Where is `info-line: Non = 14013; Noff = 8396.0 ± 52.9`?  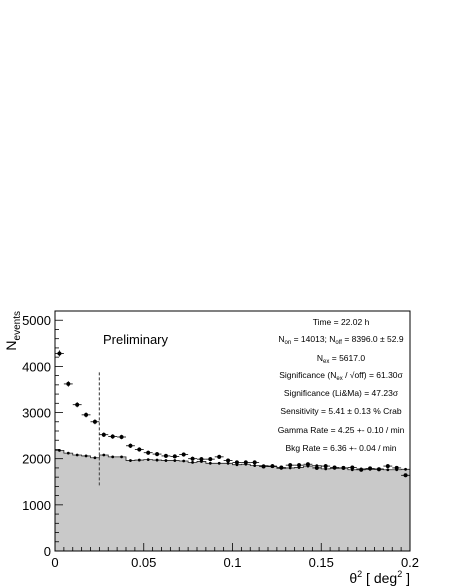 info-line: Non = 14013; Noff = 8396.0 ± 52.9 is located at coordinates (340, 340).